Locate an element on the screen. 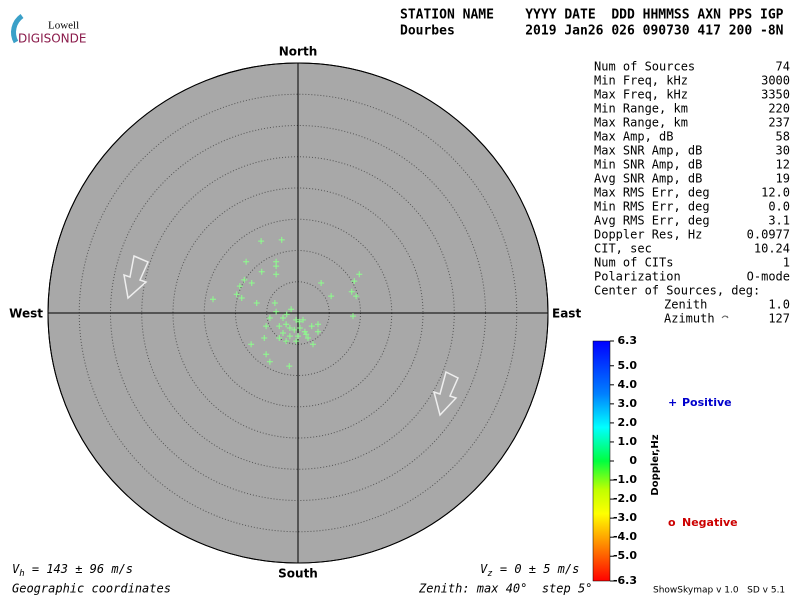 This screenshot has width=800, height=600. north-label: North is located at coordinates (298, 52).